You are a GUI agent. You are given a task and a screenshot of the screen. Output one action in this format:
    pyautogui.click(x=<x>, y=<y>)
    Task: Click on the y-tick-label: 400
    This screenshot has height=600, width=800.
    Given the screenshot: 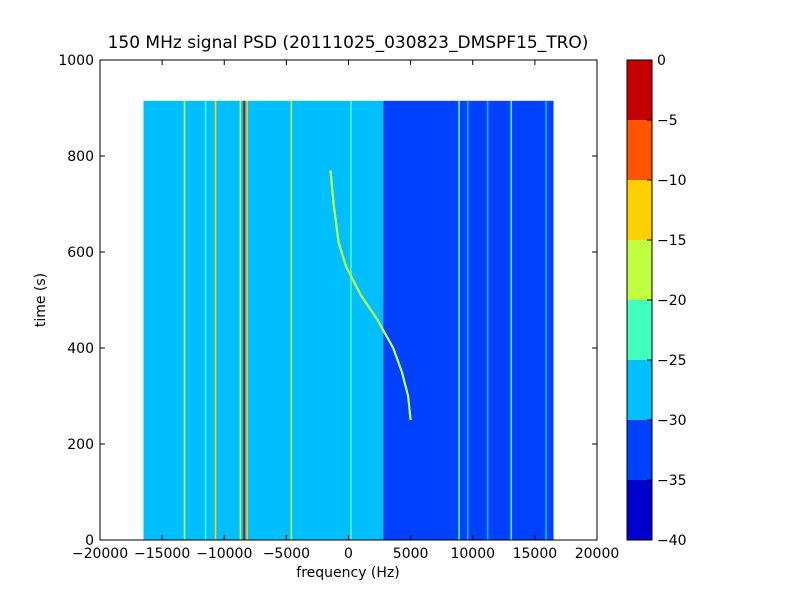 What is the action you would take?
    pyautogui.click(x=80, y=349)
    